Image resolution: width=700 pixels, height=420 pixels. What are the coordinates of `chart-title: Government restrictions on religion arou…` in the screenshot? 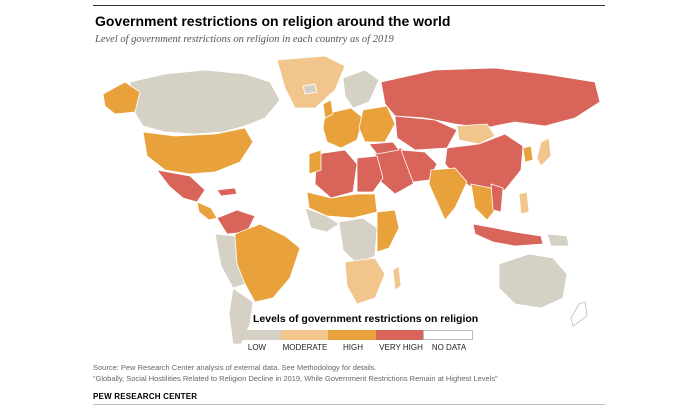 It's located at (273, 21).